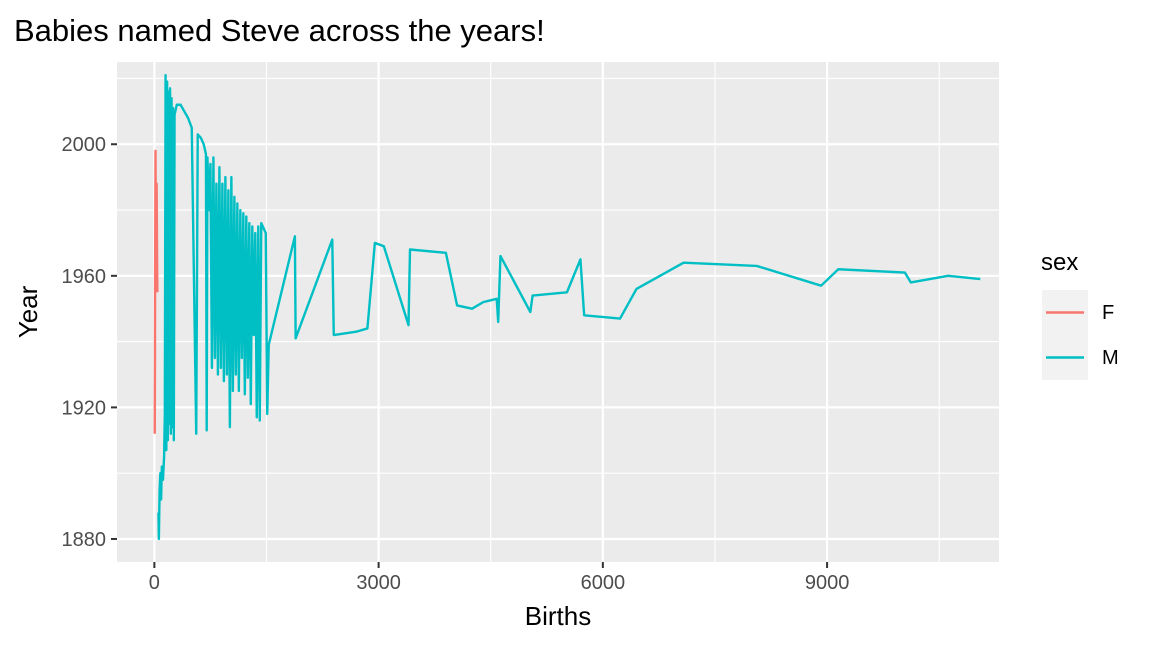 The image size is (1152, 648). I want to click on x-tick-label: 3000, so click(378, 583).